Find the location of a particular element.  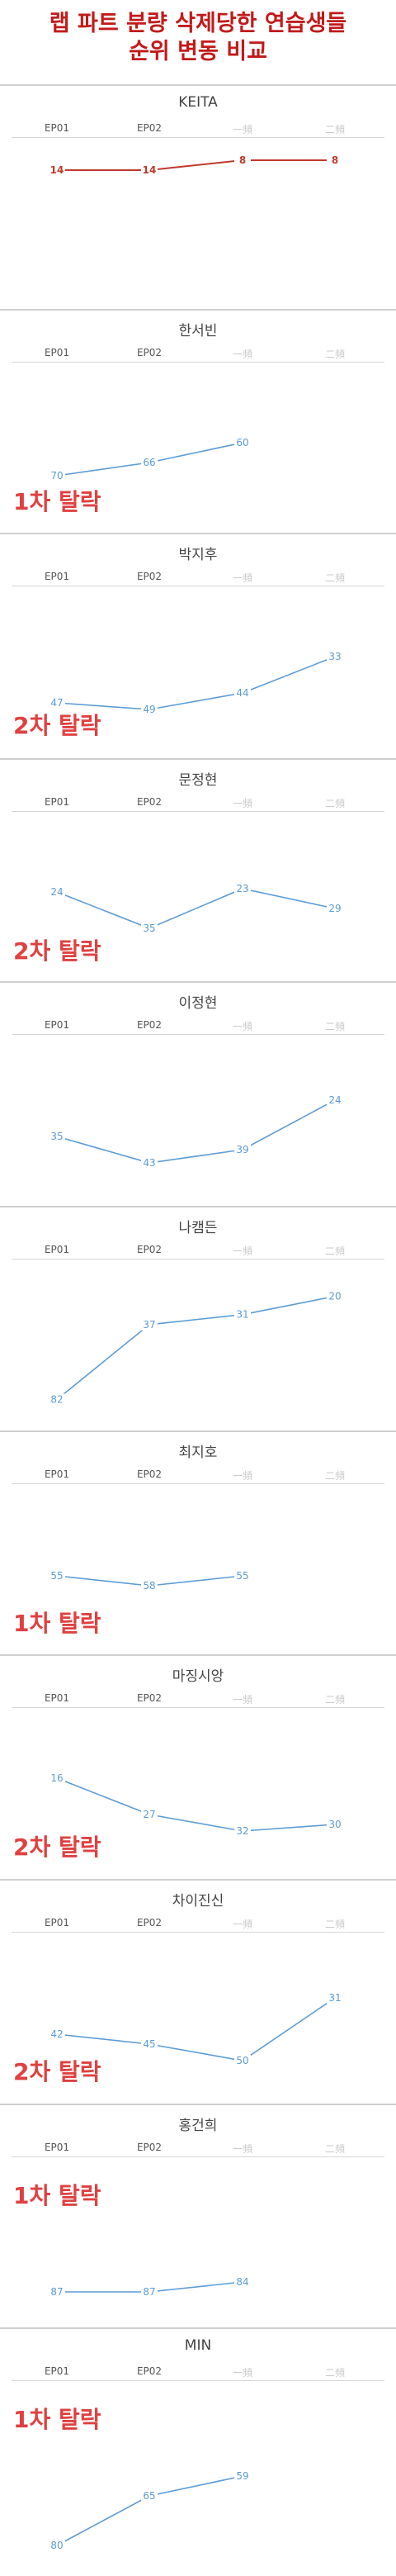

line-chart: 42 45 50 31 is located at coordinates (196, 2029).